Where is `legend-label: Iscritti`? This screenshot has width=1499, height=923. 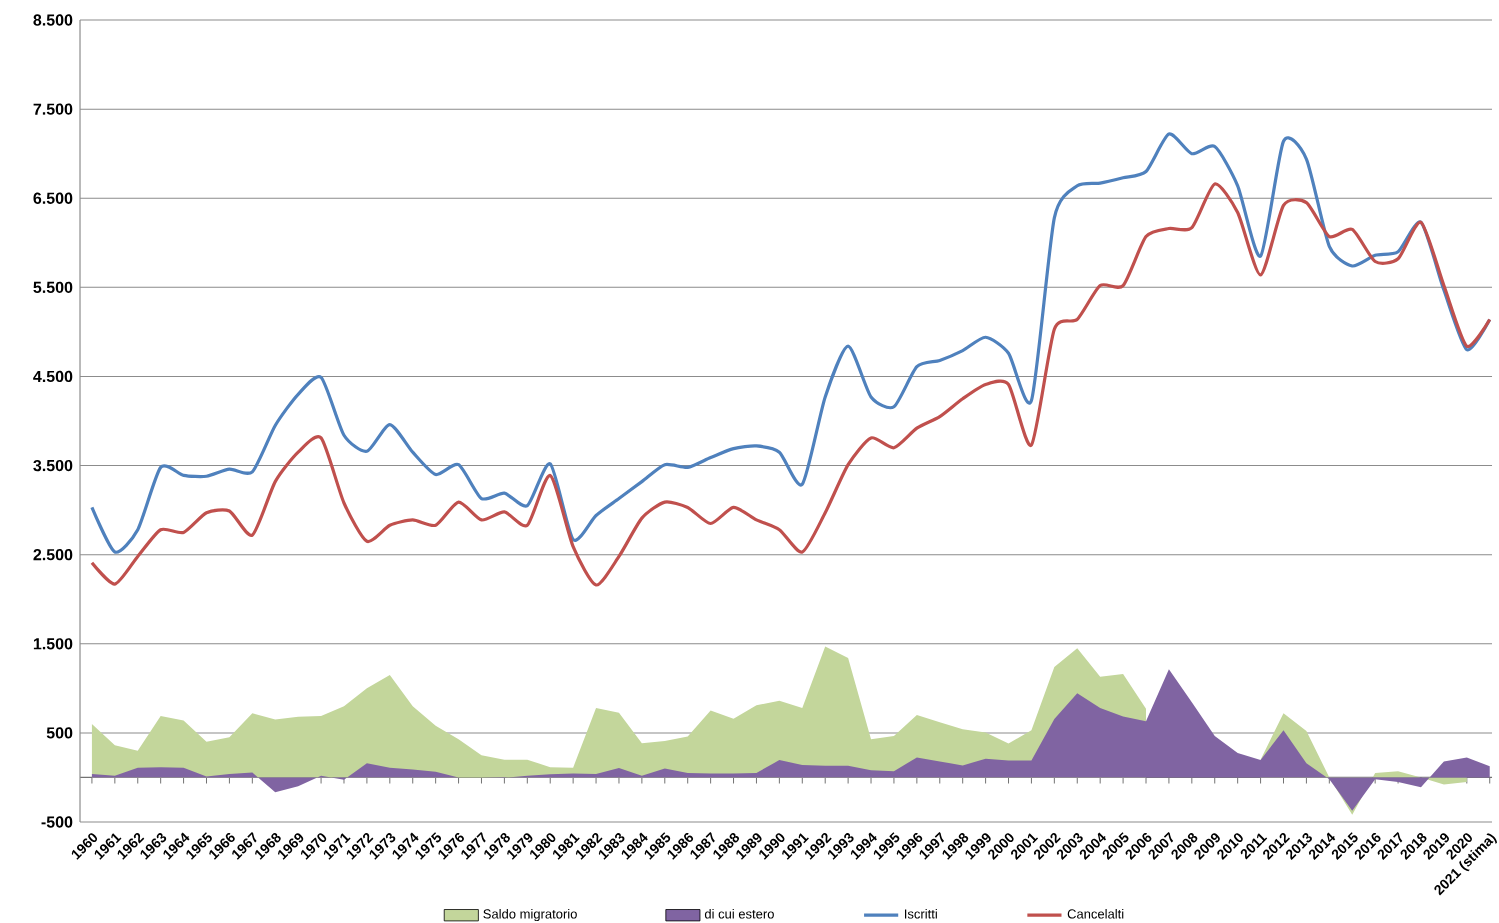 legend-label: Iscritti is located at coordinates (921, 914).